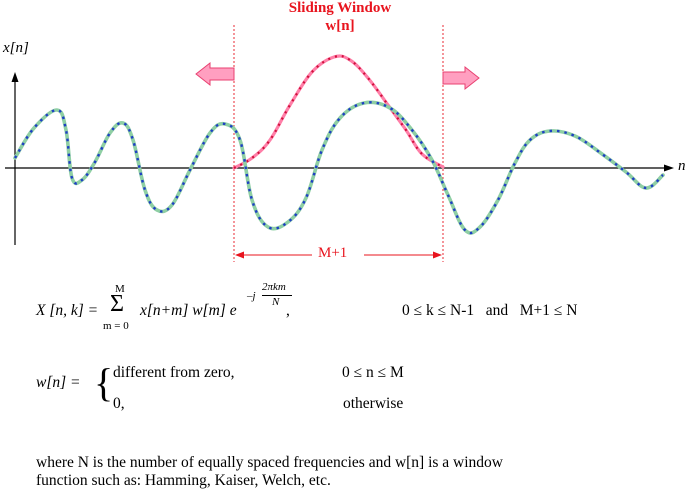  Describe the element at coordinates (116, 326) in the screenshot. I see `stft-sum-lower: m = 0` at that location.